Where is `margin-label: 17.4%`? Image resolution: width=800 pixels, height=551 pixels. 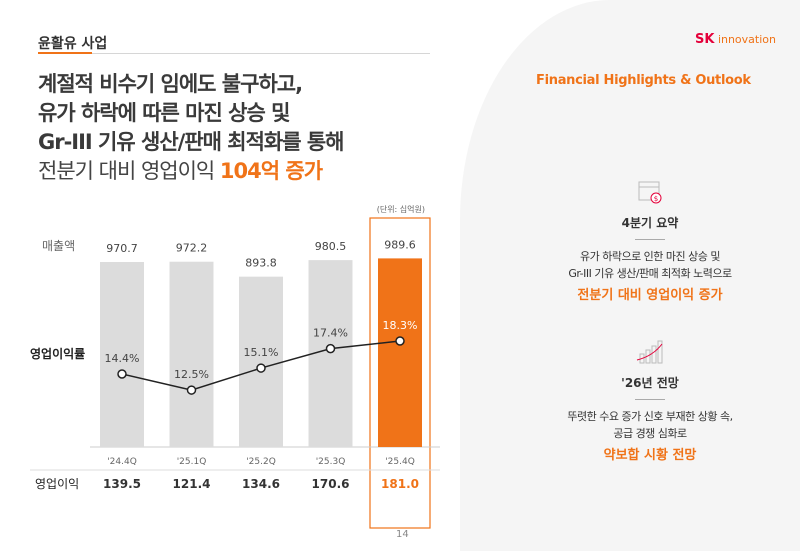 margin-label: 17.4% is located at coordinates (330, 333).